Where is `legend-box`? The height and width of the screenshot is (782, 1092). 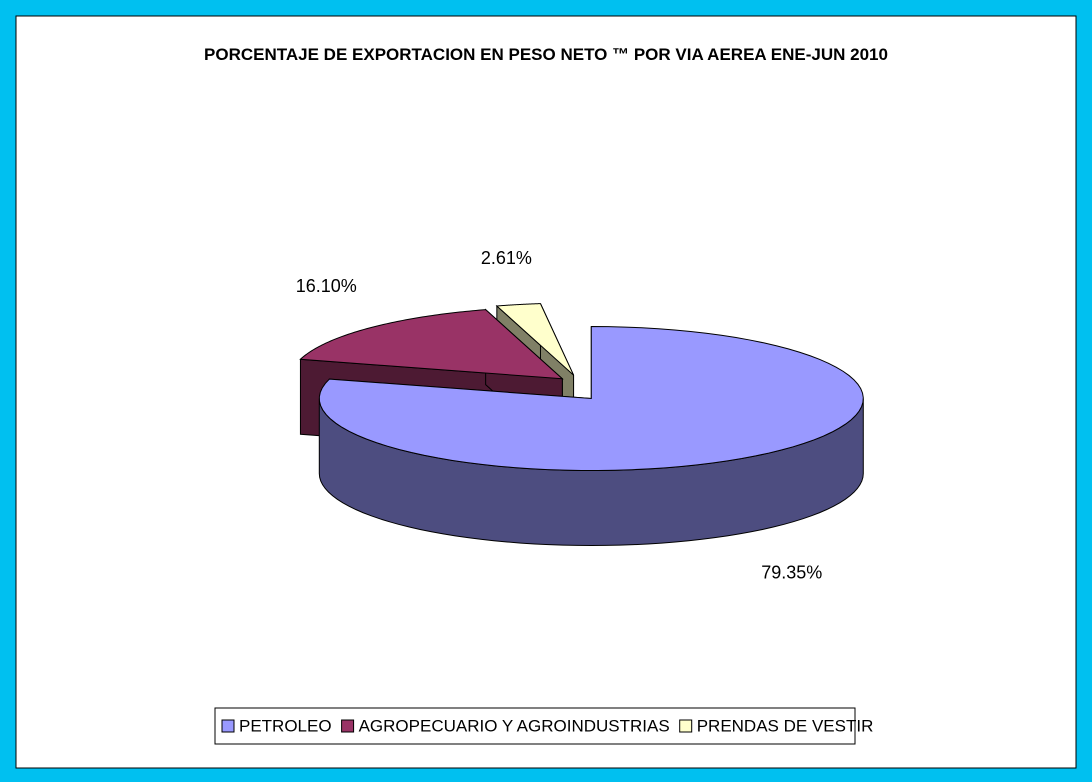
legend-box is located at coordinates (535, 726).